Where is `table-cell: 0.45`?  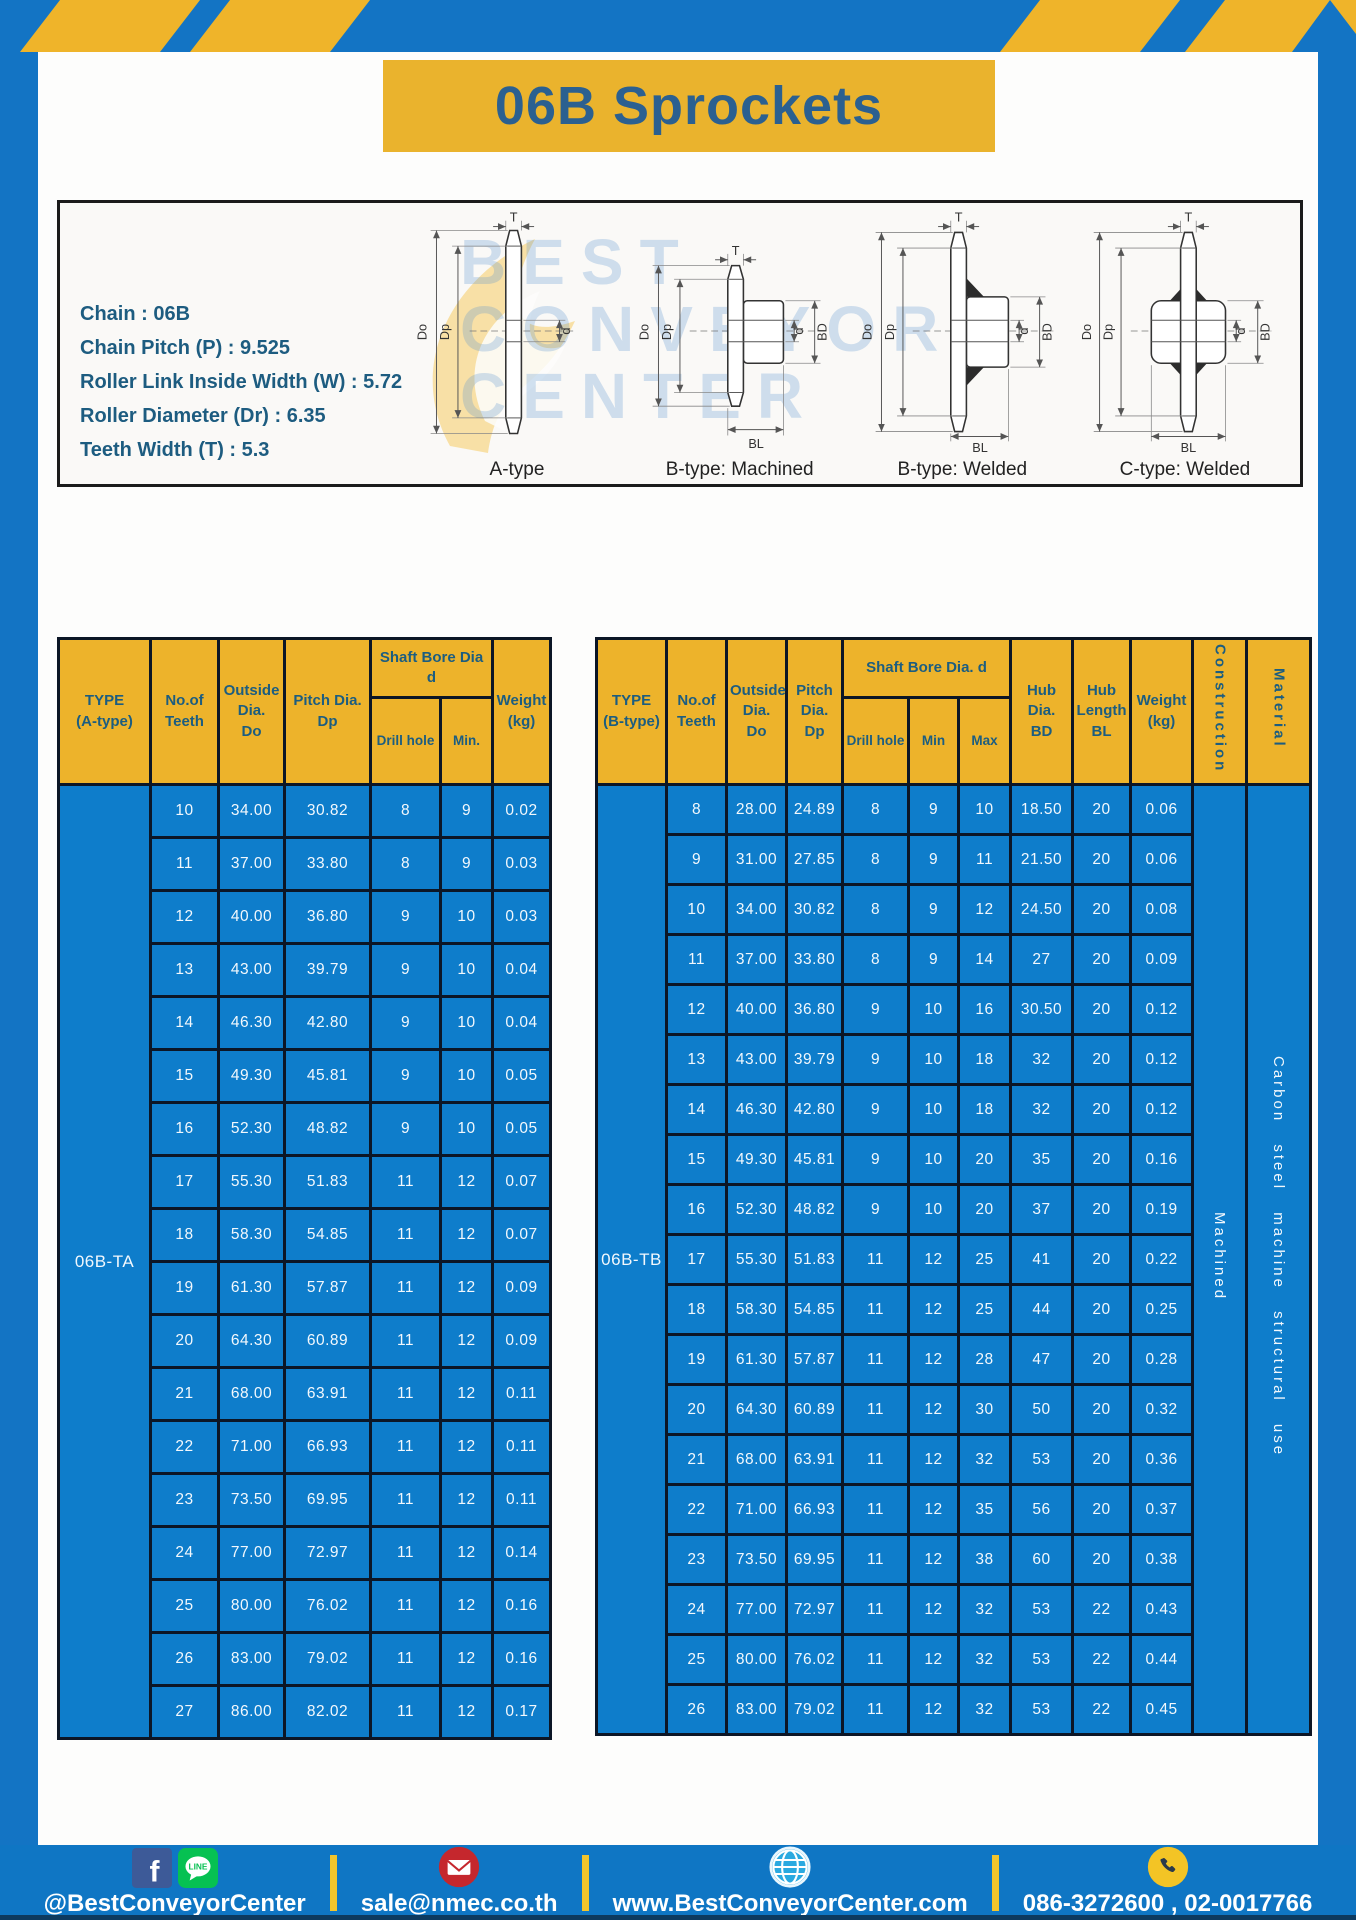 table-cell: 0.45 is located at coordinates (1162, 1709).